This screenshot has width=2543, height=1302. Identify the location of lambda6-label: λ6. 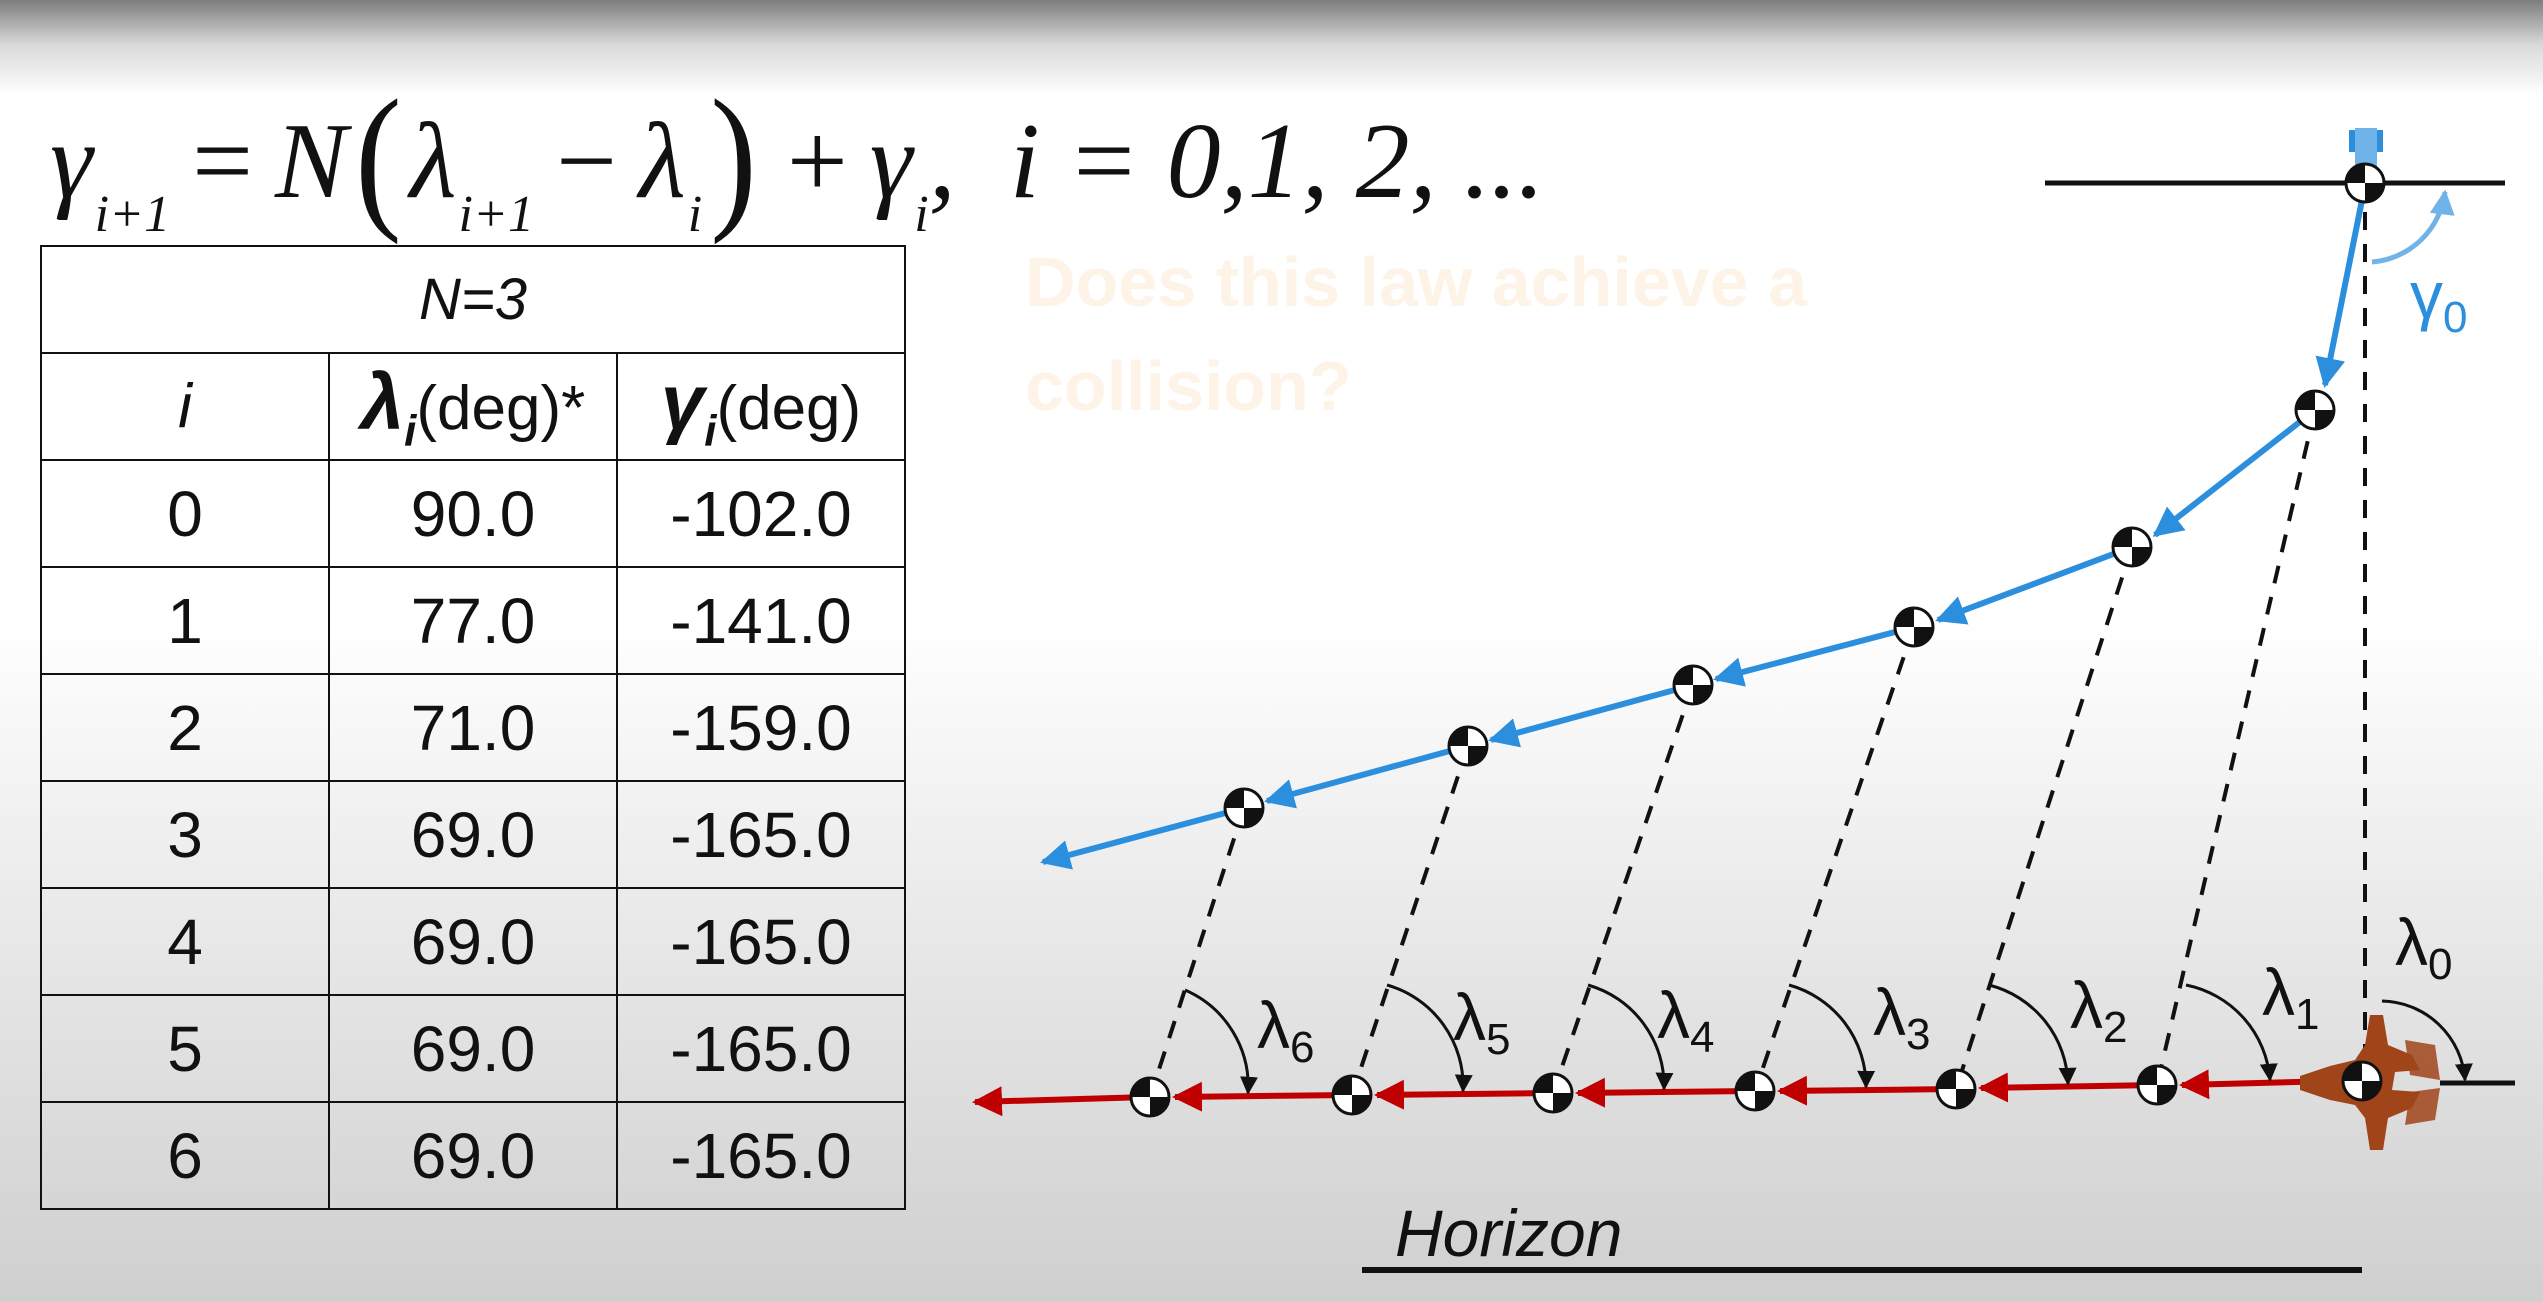
(1285, 1030).